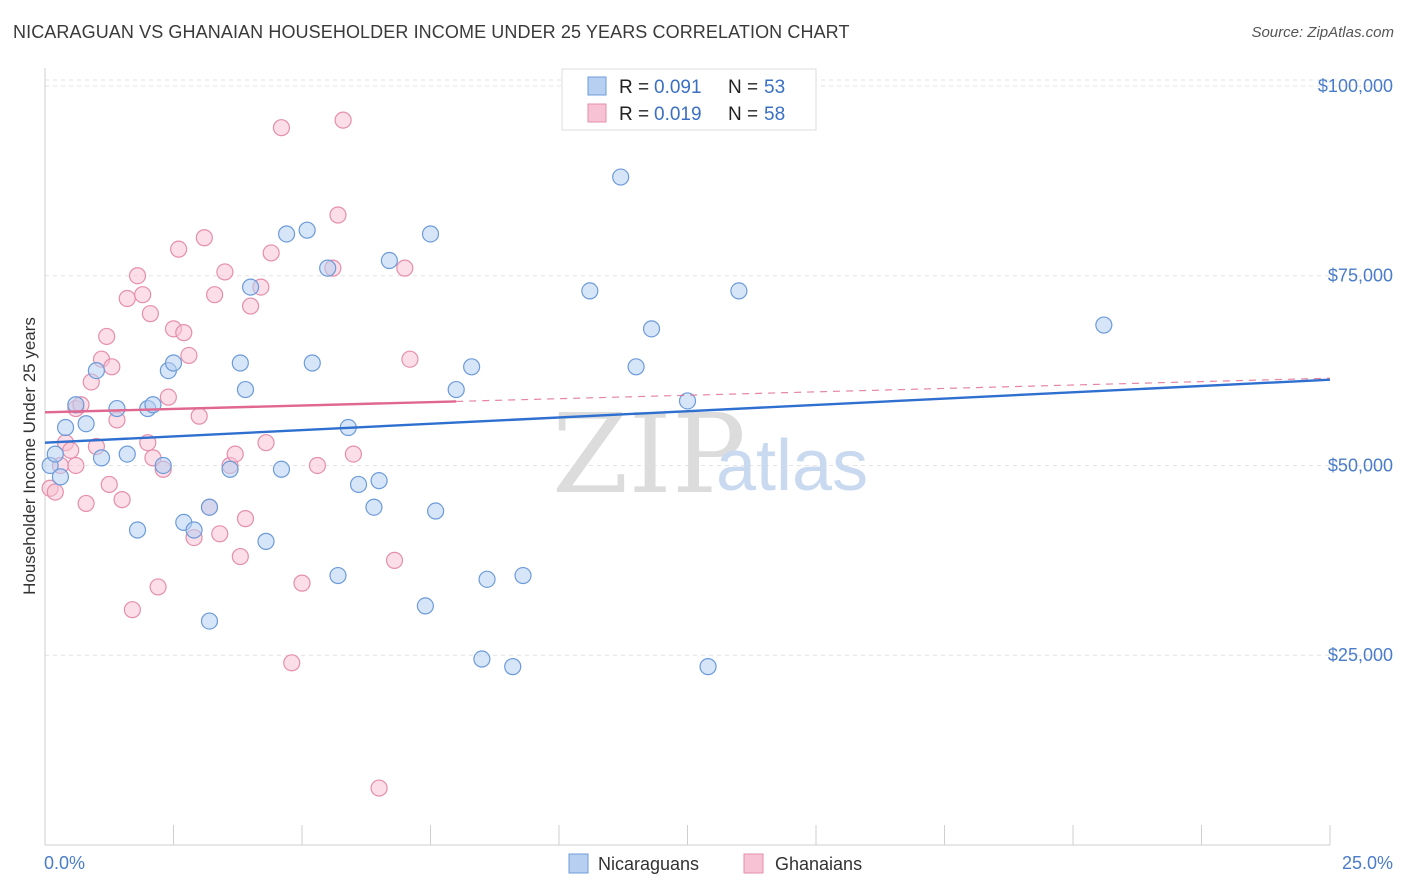 This screenshot has width=1406, height=892. Describe the element at coordinates (753, 863) in the screenshot. I see `bottom-legend-swatch-ghanaians` at that location.